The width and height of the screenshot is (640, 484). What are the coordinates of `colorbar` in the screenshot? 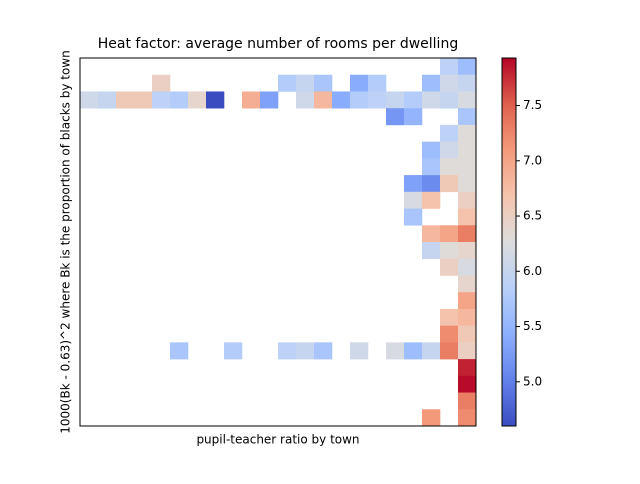 It's located at (509, 242).